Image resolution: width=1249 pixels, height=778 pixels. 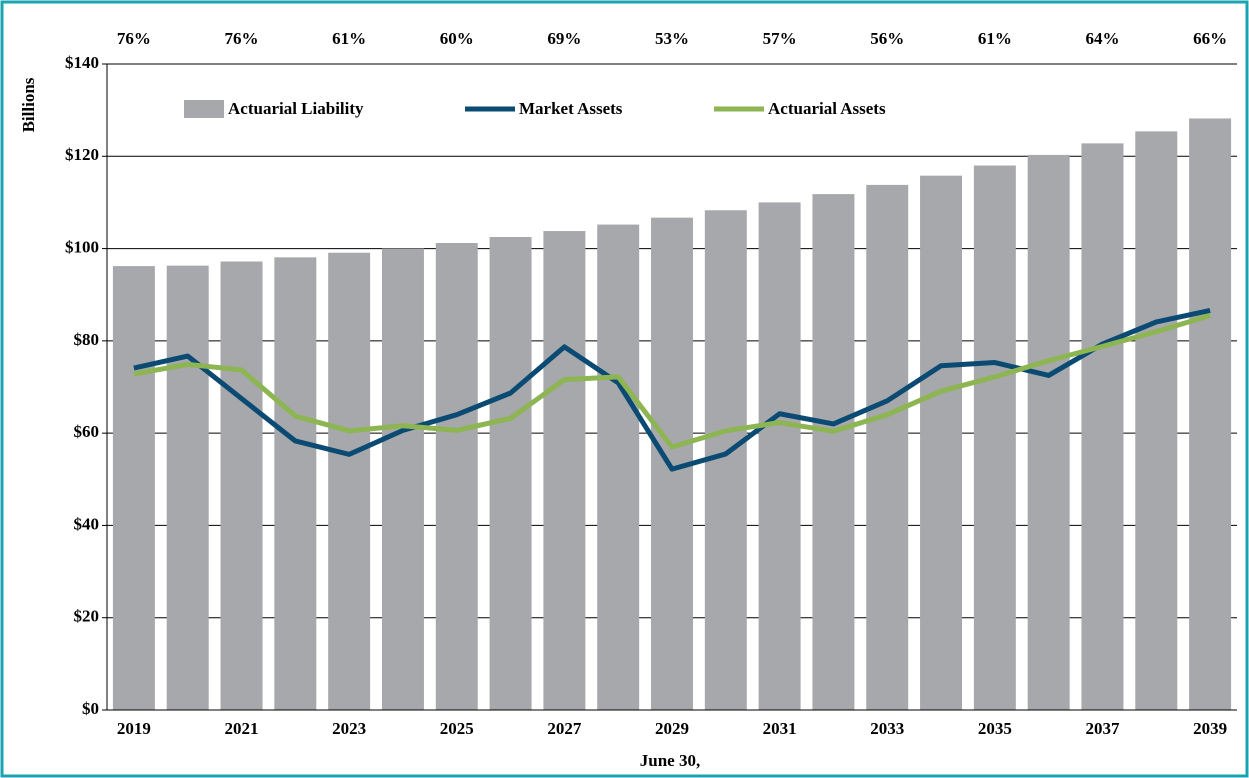 What do you see at coordinates (887, 38) in the screenshot?
I see `funded-ratio-label: 56%` at bounding box center [887, 38].